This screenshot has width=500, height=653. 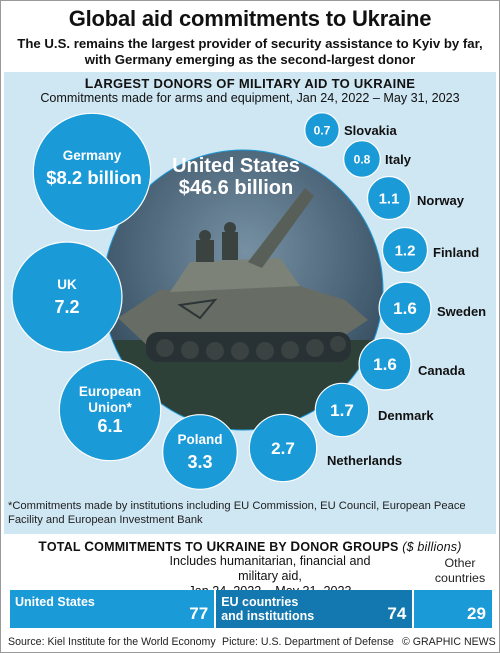 I want to click on bubble-sweden, so click(x=405, y=308).